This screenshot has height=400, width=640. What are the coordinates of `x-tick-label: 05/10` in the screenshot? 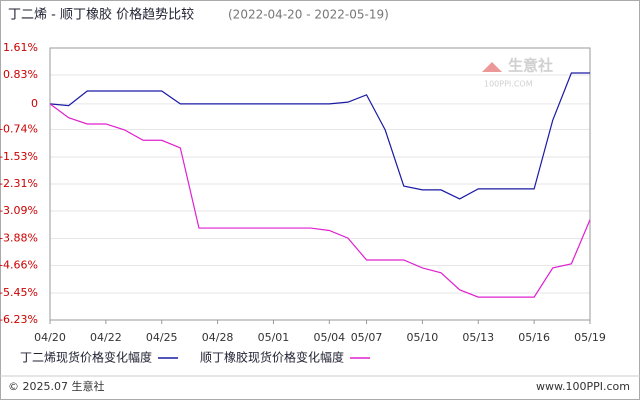 It's located at (423, 337).